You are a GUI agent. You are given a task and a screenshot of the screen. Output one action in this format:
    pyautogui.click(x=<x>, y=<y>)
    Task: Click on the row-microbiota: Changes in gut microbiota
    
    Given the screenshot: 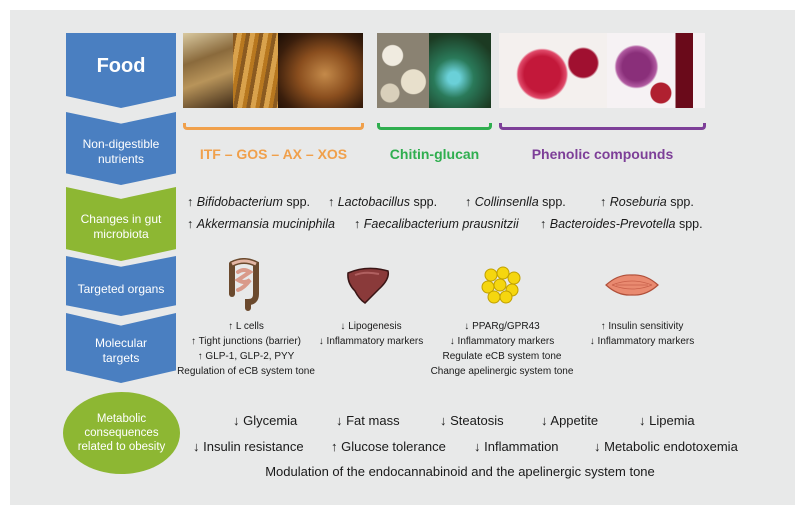 What is the action you would take?
    pyautogui.click(x=121, y=224)
    